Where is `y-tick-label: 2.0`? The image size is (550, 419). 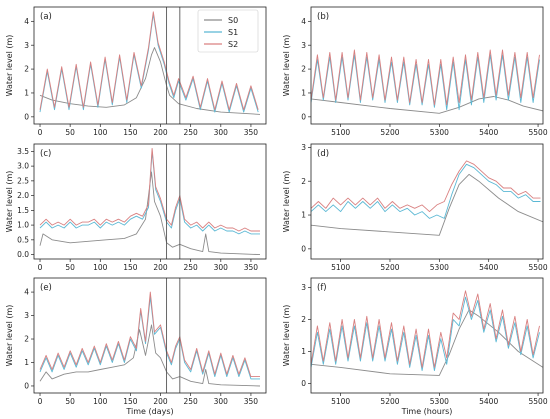 y-tick-label: 2.0 is located at coordinates (23, 195).